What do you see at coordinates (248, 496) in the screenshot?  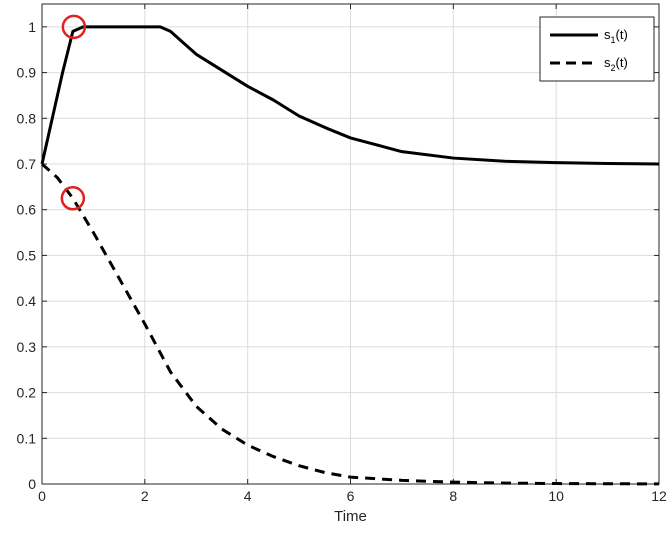 I see `x-tick-label: 4` at bounding box center [248, 496].